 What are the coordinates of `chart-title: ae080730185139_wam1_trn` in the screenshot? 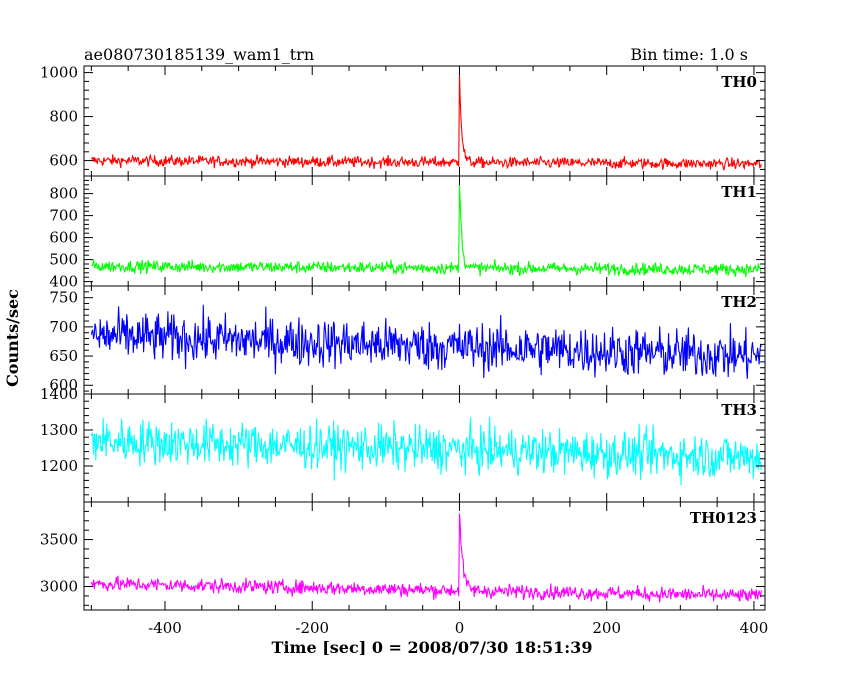 It's located at (199, 54).